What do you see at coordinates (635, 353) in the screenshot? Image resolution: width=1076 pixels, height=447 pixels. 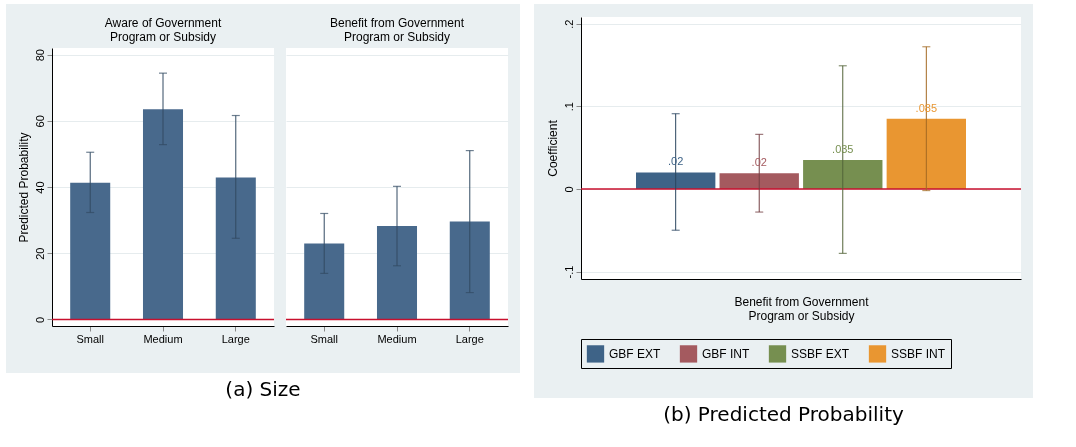 I see `legend-label: GBF EXT` at bounding box center [635, 353].